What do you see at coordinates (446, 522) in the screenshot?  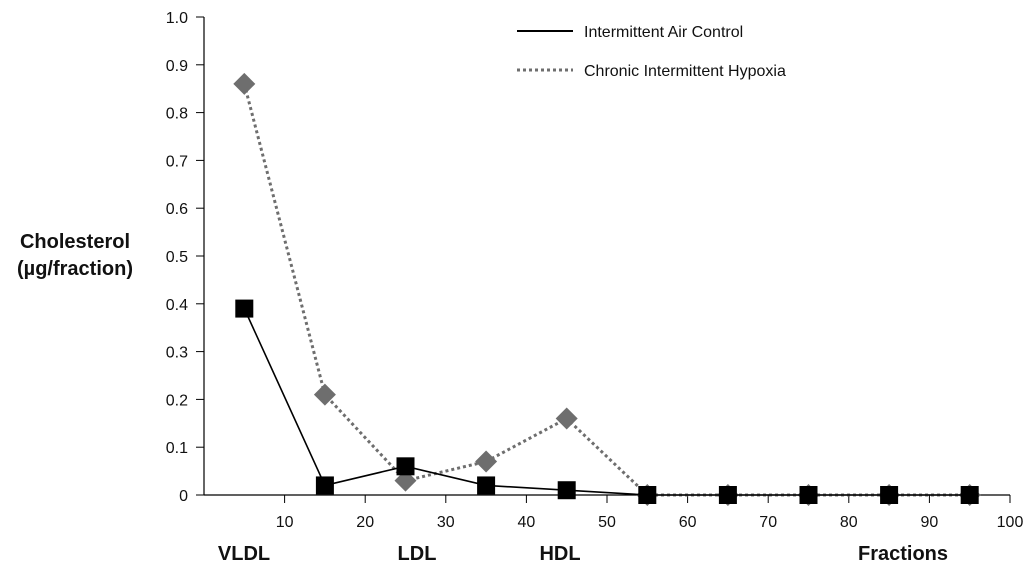 I see `x-tick-label: 30` at bounding box center [446, 522].